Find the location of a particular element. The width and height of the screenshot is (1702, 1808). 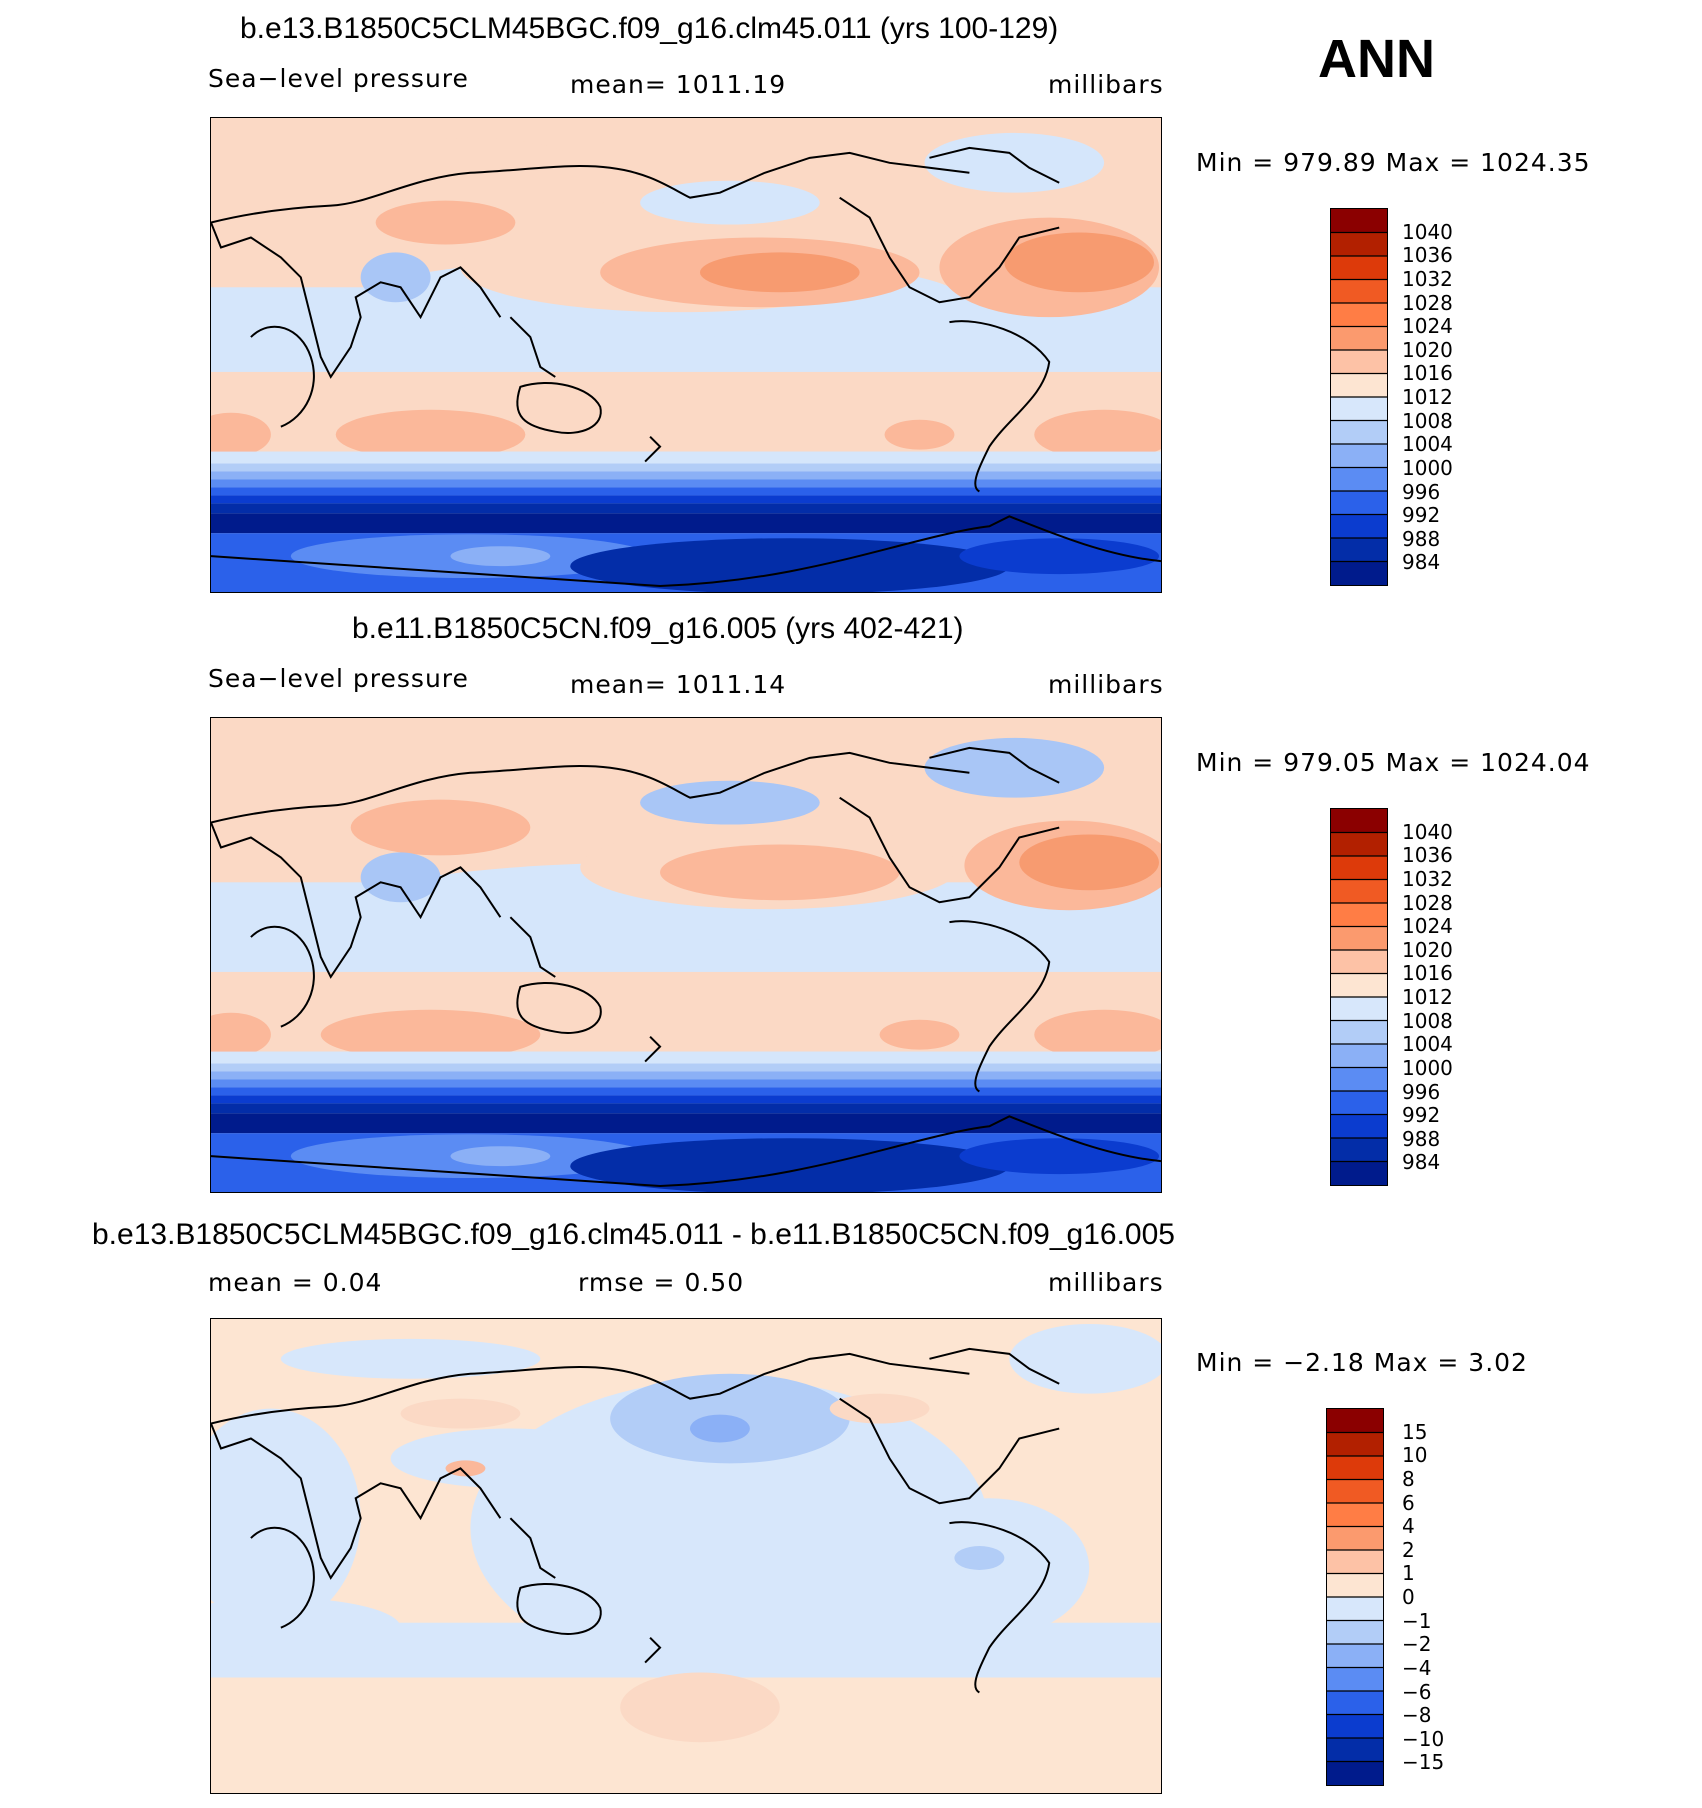

colorbar-tick-label: −10 is located at coordinates (1423, 1738).